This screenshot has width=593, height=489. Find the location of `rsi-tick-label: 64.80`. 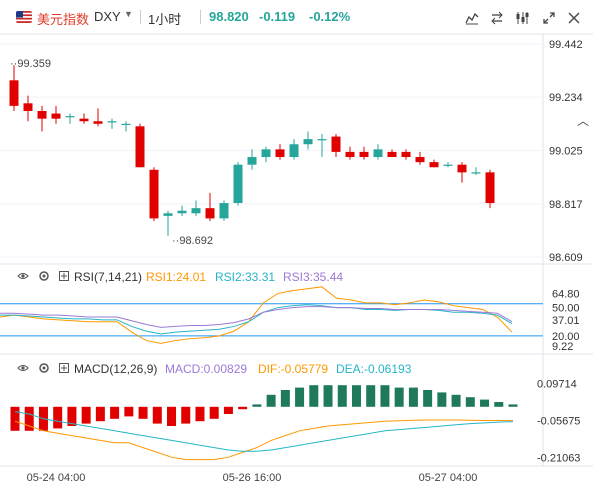

rsi-tick-label: 64.80 is located at coordinates (566, 295).